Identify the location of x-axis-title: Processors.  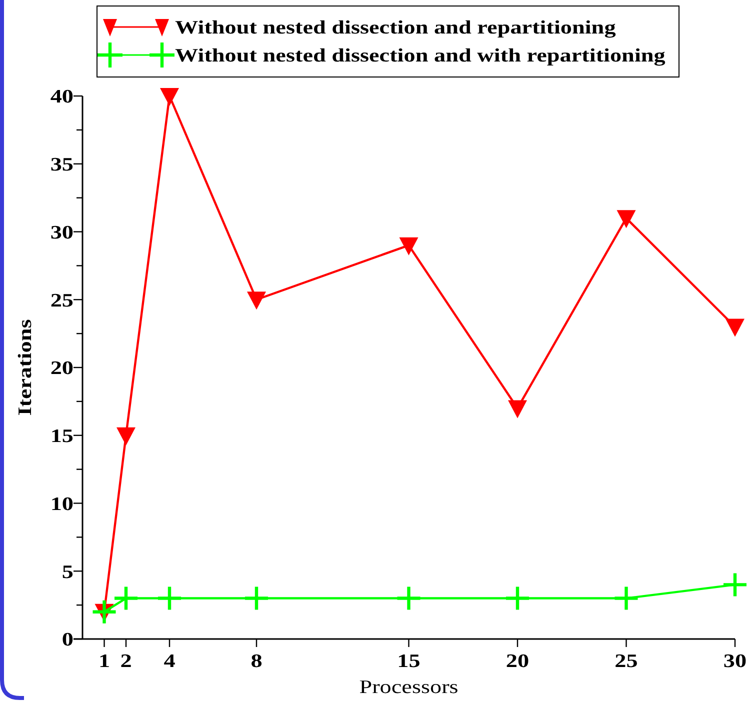
(408, 687).